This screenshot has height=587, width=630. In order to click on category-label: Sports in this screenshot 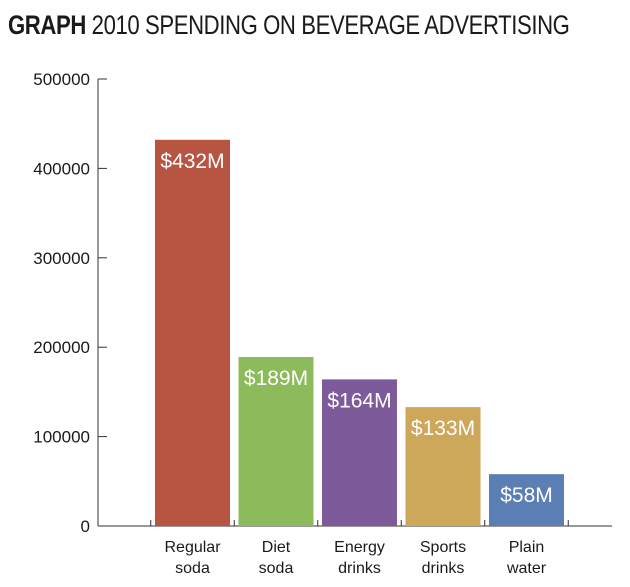, I will do `click(443, 547)`.